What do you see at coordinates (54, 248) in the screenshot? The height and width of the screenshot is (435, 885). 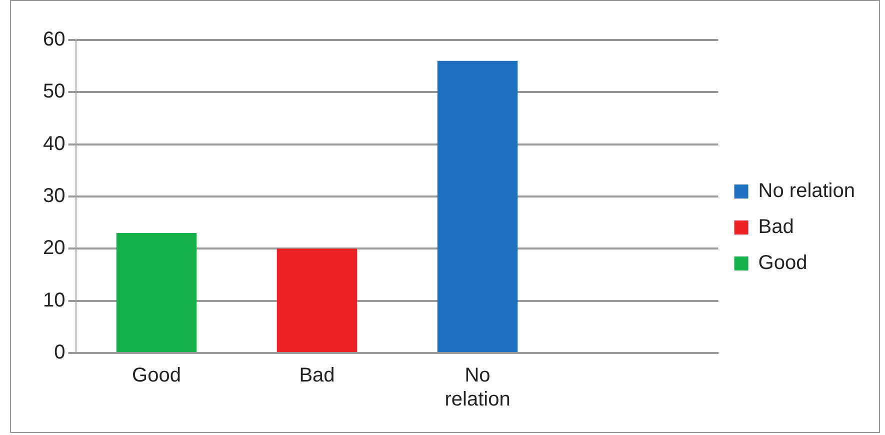 I see `y-tick-label: 20` at bounding box center [54, 248].